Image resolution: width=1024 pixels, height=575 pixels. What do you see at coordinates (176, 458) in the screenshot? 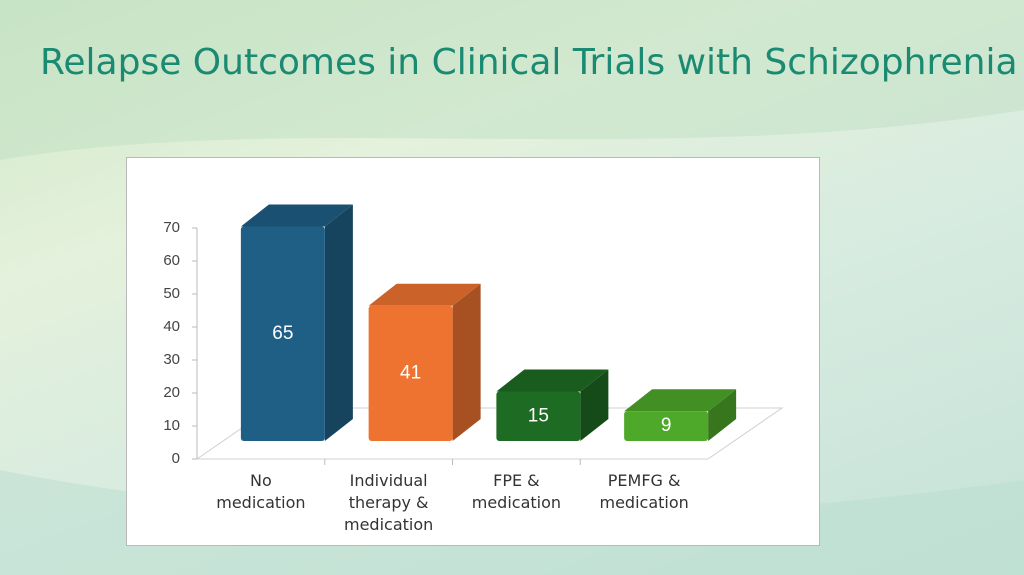
I see `y-tick-label: 0` at bounding box center [176, 458].